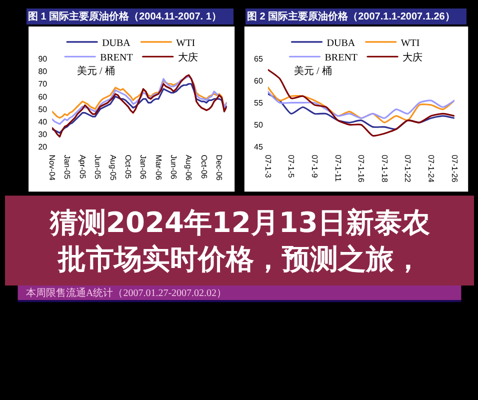 The width and height of the screenshot is (478, 400). Describe the element at coordinates (407, 168) in the screenshot. I see `x-tick-label: 07-1-22` at that location.